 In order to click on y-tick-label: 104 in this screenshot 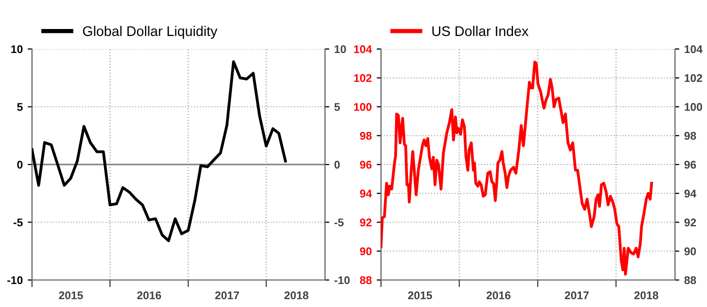, I will do `click(363, 49)`.